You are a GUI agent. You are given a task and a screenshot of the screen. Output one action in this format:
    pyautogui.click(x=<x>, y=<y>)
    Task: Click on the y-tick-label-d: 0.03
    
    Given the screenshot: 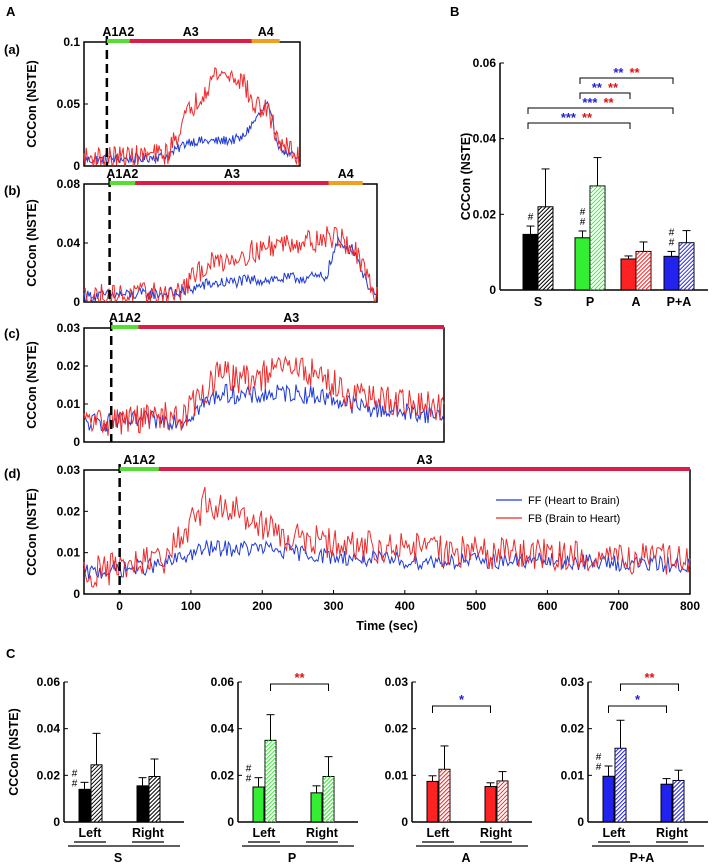 What is the action you would take?
    pyautogui.click(x=69, y=470)
    